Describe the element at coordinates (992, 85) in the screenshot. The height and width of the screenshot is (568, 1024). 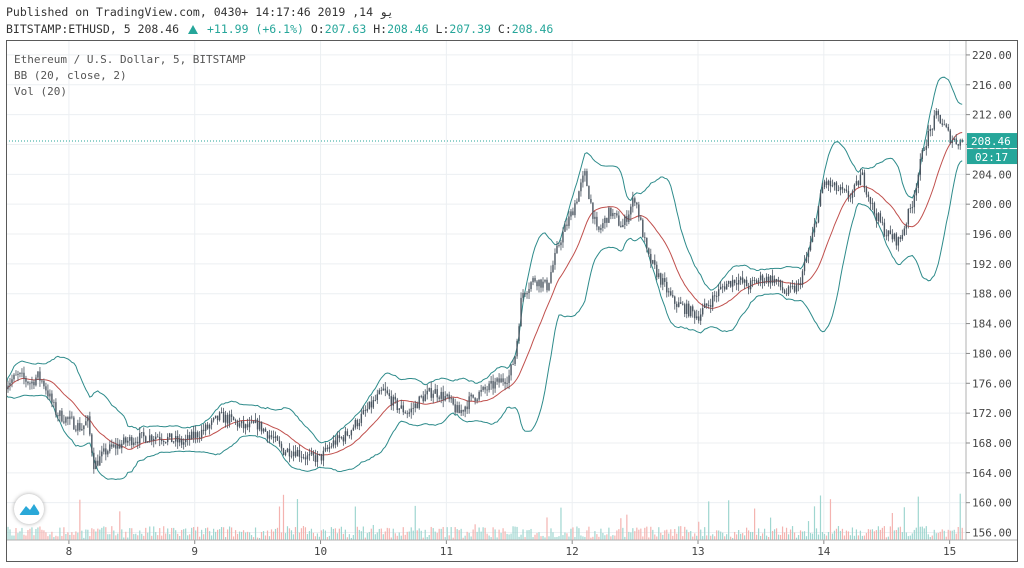
I see `y-tick-label: 216.00` at that location.